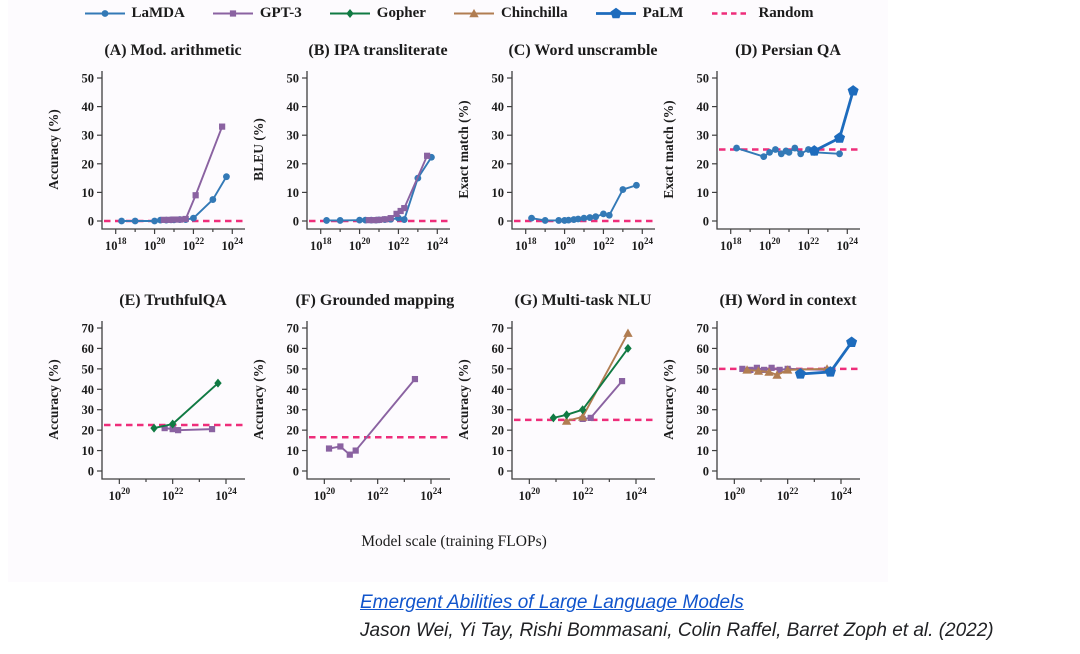  I want to click on panel-title: (G) Multi-task NLU, so click(583, 300).